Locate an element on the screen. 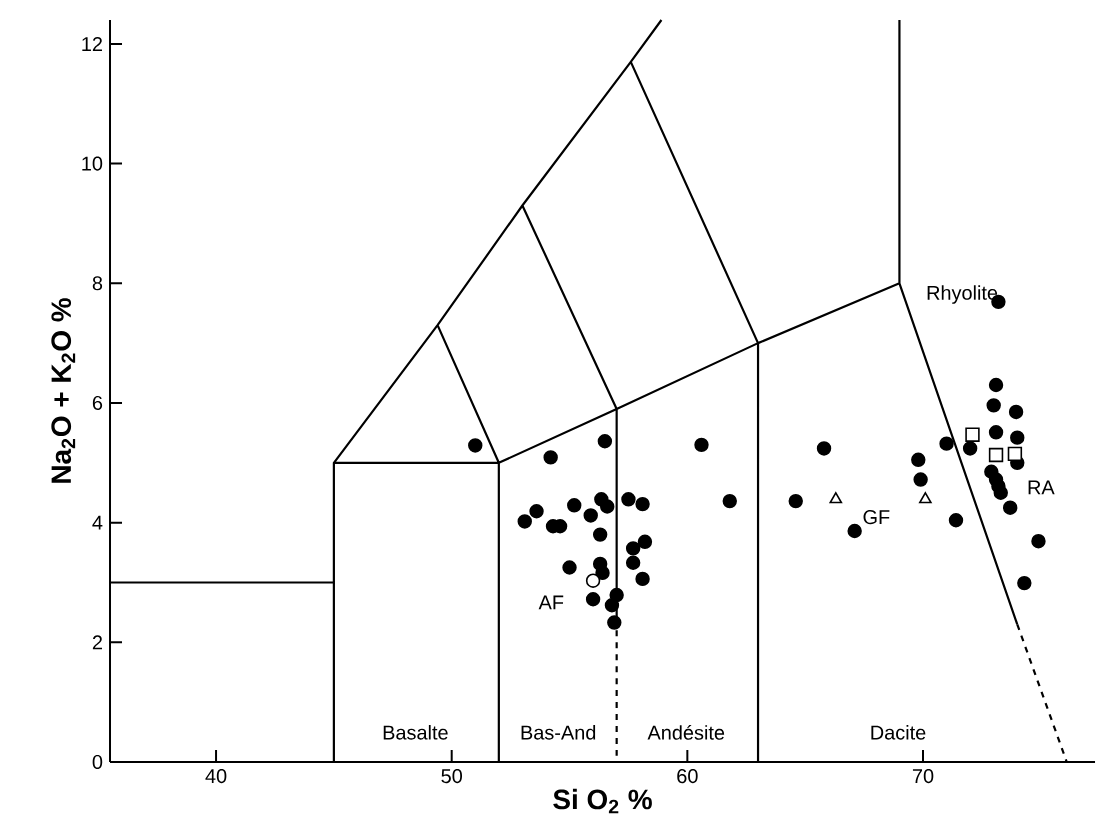  x-tick-label: 60 is located at coordinates (687, 776).